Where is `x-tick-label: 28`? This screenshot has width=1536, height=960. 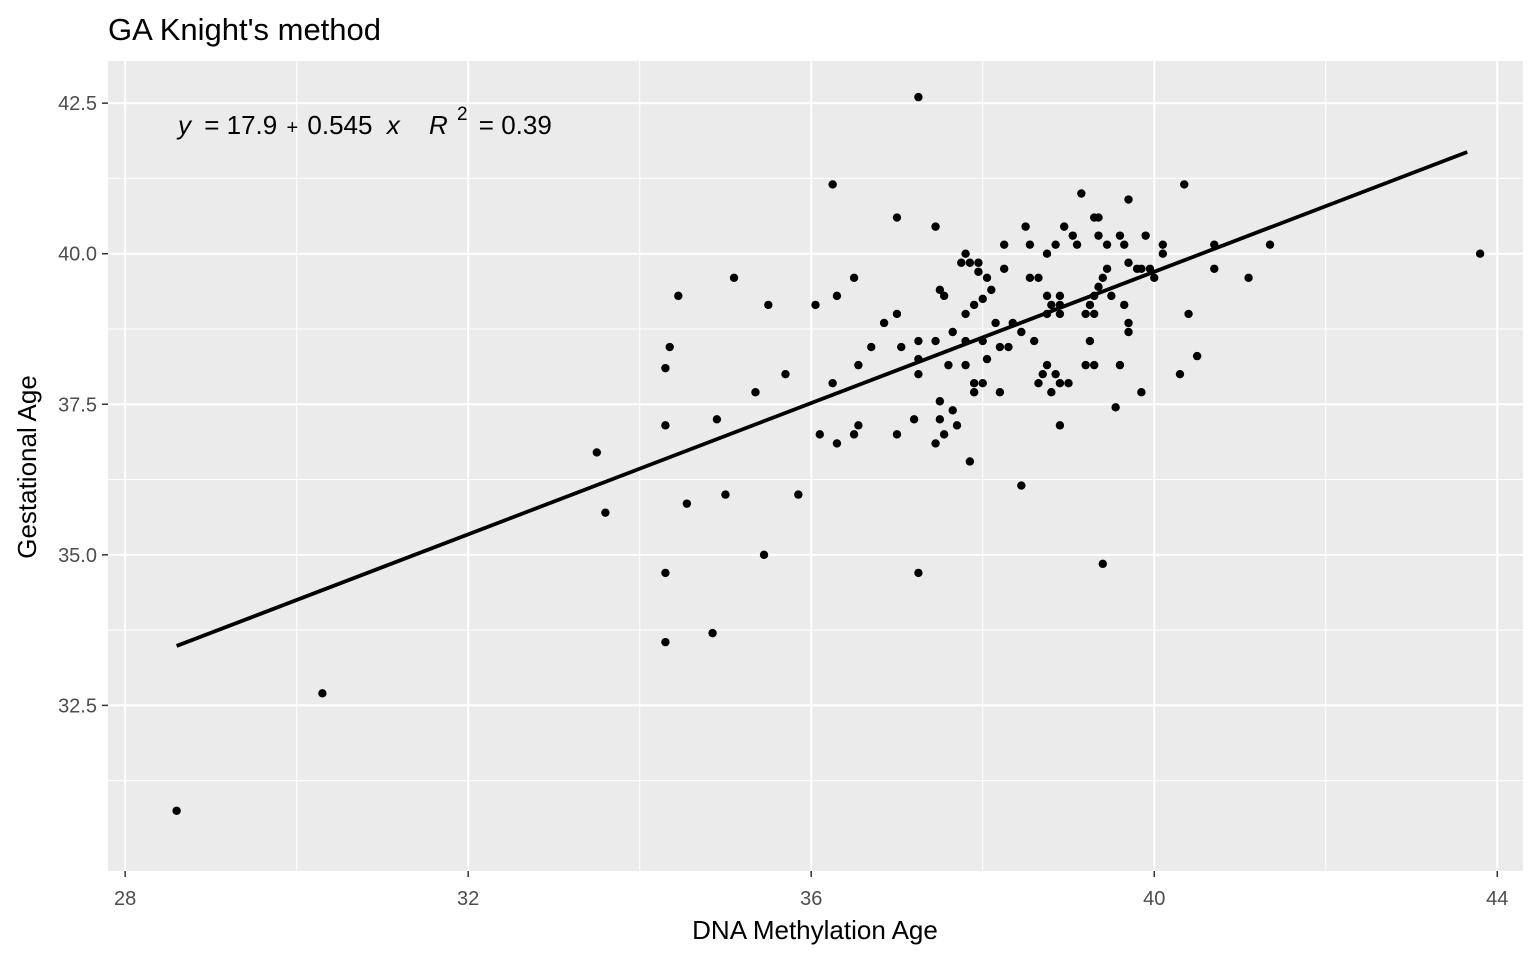 x-tick-label: 28 is located at coordinates (125, 899).